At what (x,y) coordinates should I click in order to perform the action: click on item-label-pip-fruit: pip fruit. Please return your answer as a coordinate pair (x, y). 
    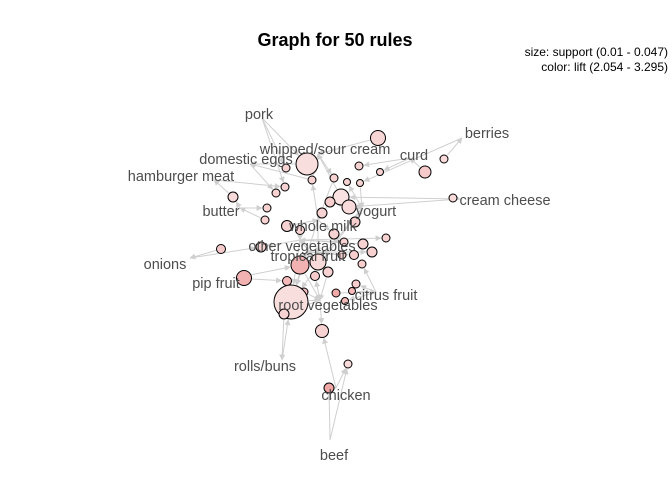
    Looking at the image, I should click on (216, 284).